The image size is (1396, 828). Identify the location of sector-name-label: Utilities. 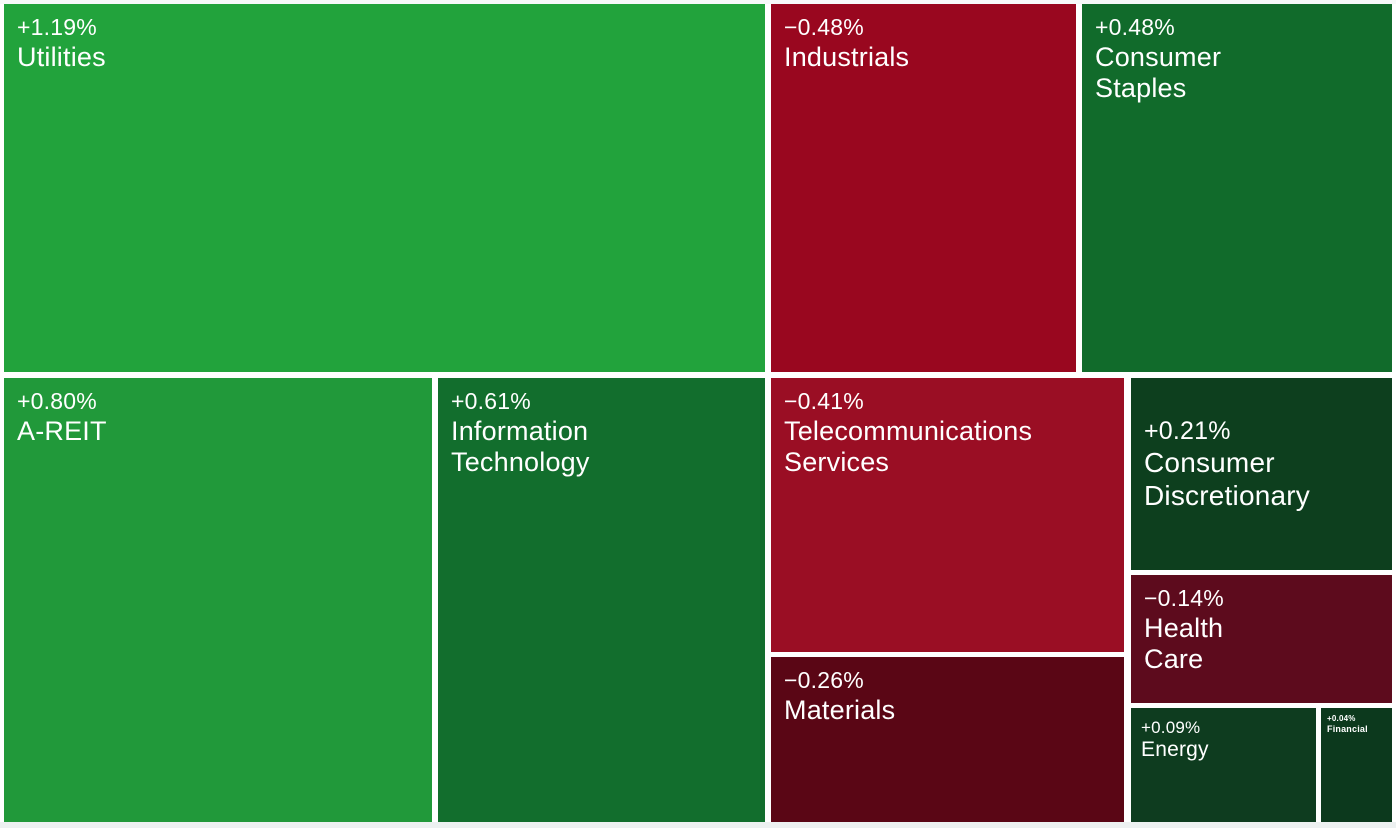
(61, 56).